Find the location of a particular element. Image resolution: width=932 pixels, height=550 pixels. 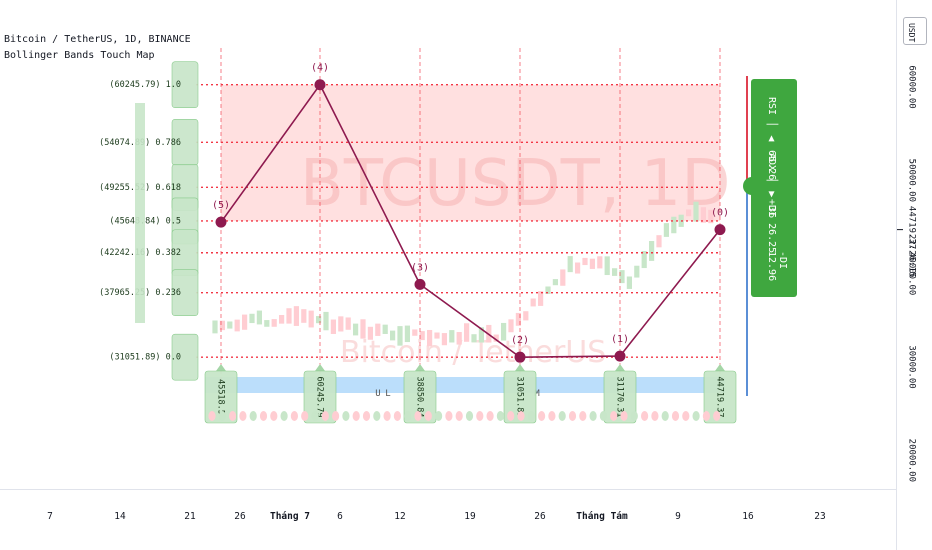

swing-price-label: 31170.31 is located at coordinates (620, 394).